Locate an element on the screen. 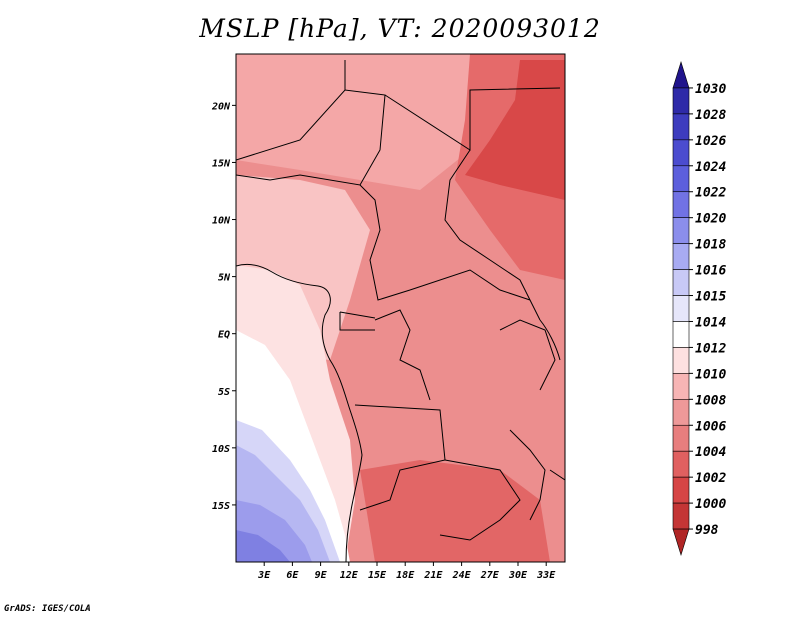 The width and height of the screenshot is (800, 618). lon-tick-label: 15E is located at coordinates (377, 575).